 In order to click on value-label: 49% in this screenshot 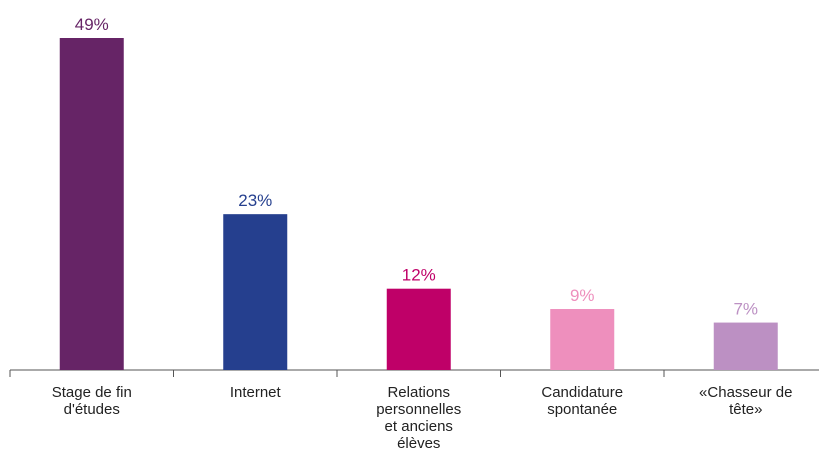, I will do `click(92, 24)`.